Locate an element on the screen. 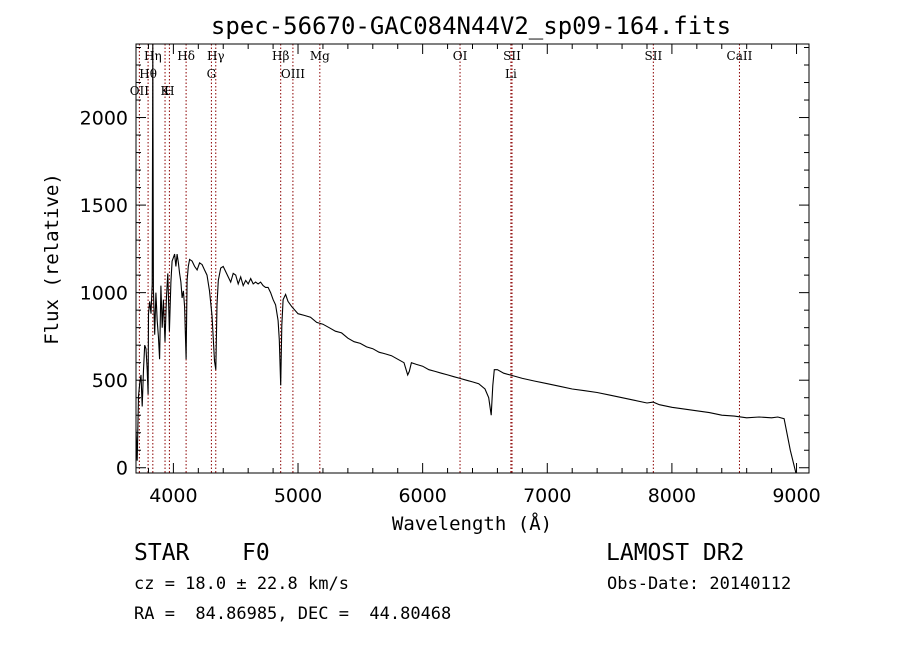  reference-line-label: Hδ is located at coordinates (186, 56).